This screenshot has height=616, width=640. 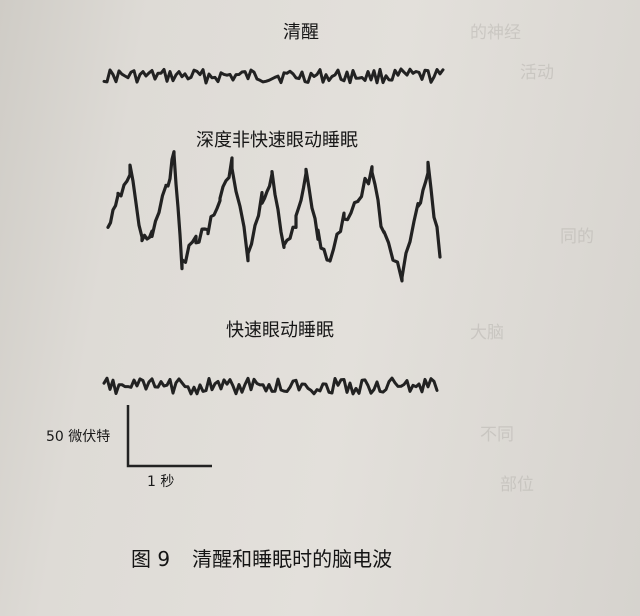 I want to click on bleed-through-text: 大脑, so click(x=487, y=333).